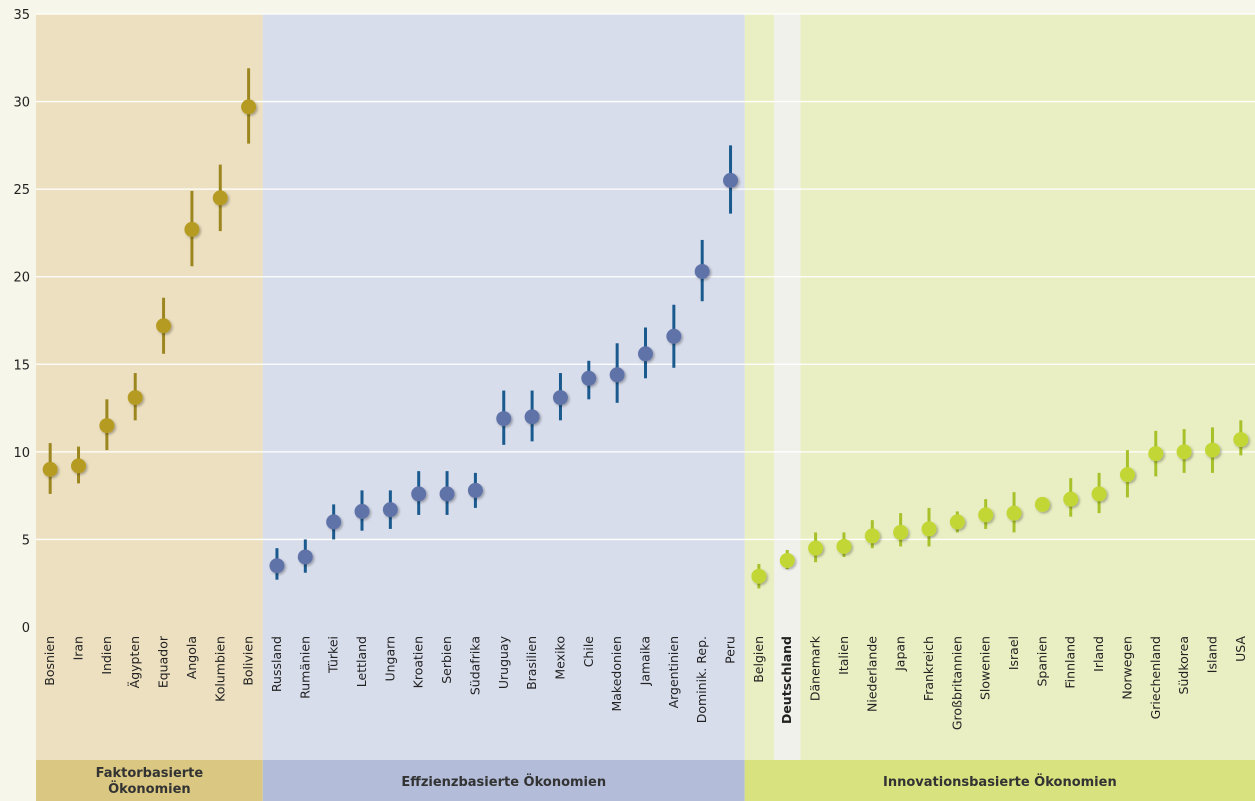 This screenshot has height=801, width=1255. Describe the element at coordinates (616, 674) in the screenshot. I see `x-tick-label: Makedonien` at that location.